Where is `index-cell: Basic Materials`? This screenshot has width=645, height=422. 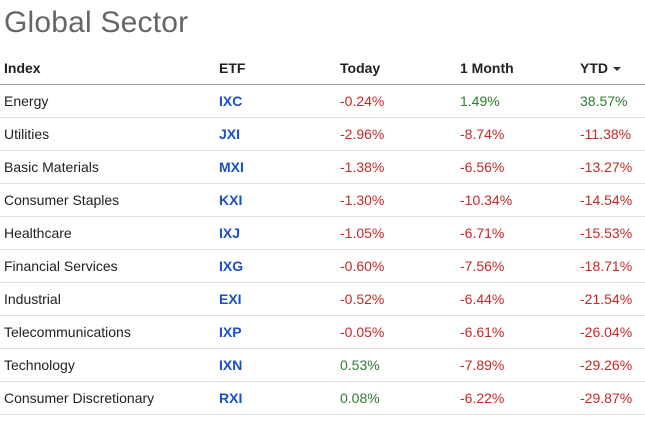 index-cell: Basic Materials is located at coordinates (107, 167).